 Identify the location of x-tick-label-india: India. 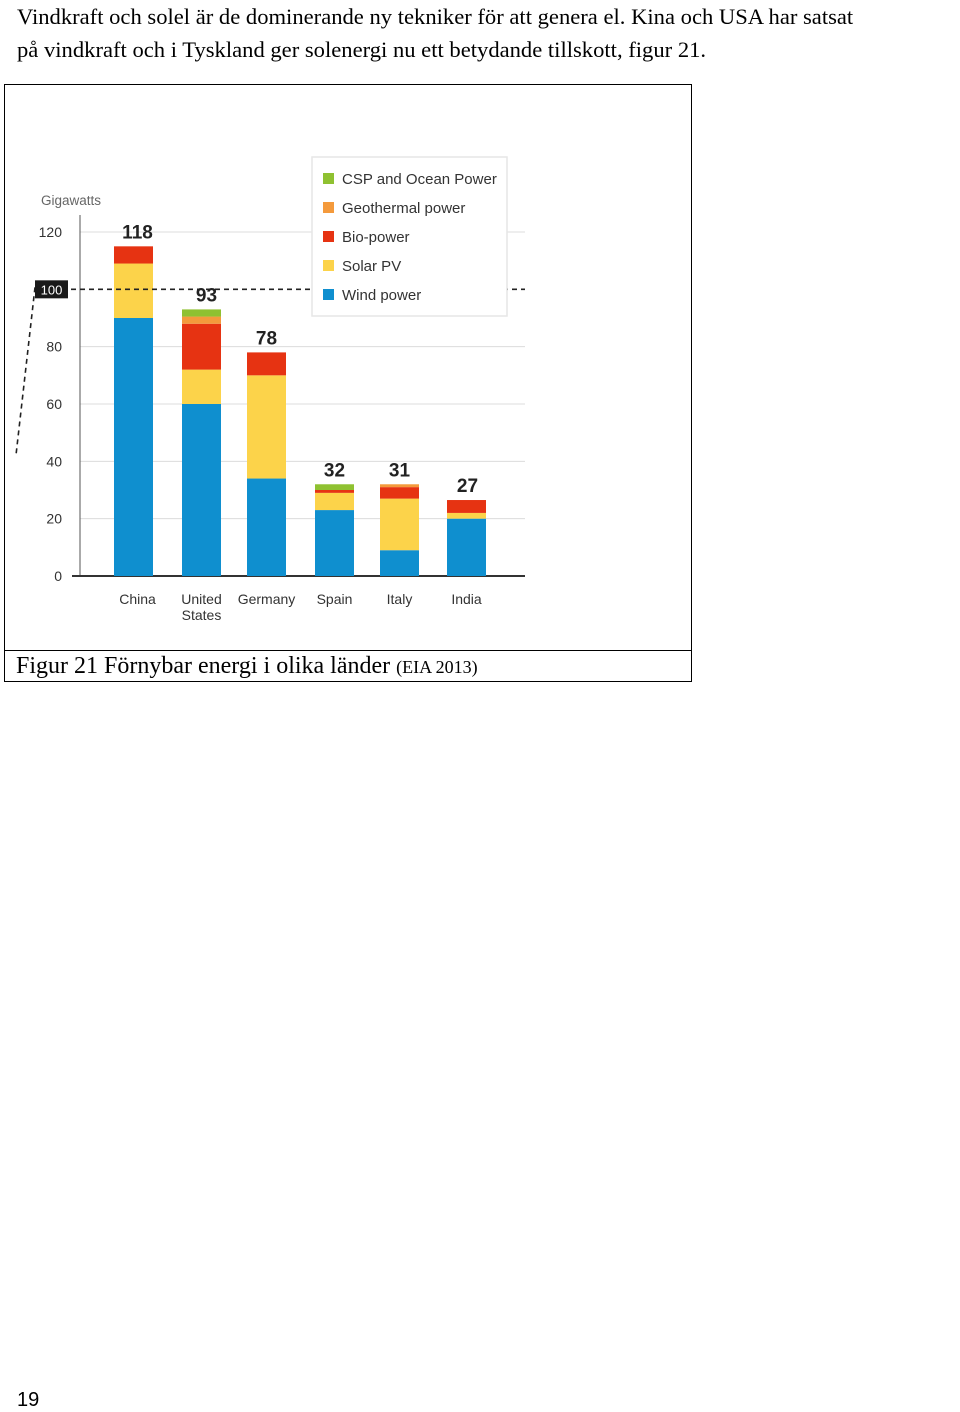
(466, 599).